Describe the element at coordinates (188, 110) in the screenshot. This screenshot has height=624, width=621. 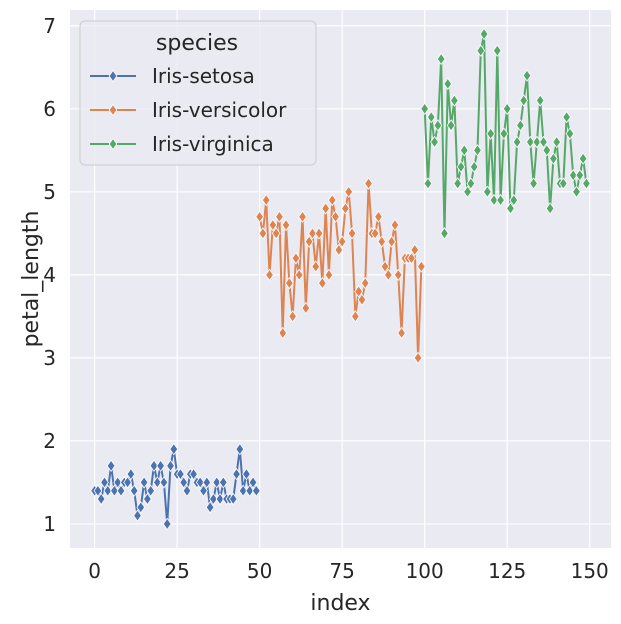
I see `legend-item: Iris-versicolor` at that location.